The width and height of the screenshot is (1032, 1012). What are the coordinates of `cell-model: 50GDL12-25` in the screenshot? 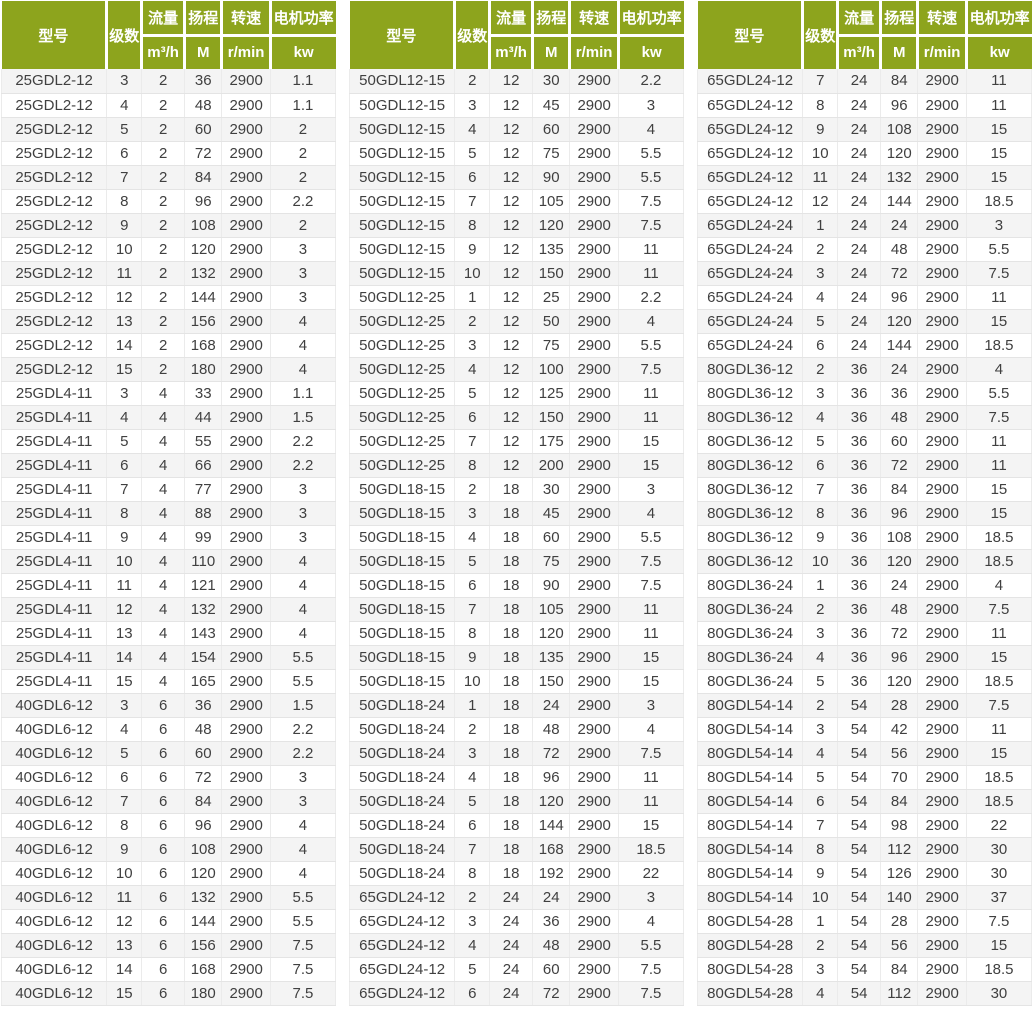 It's located at (402, 321).